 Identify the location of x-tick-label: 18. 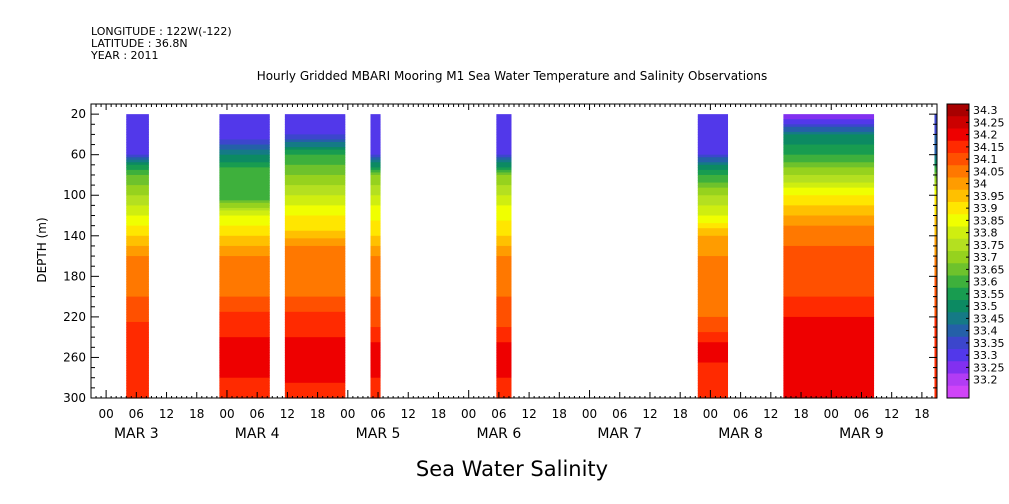
(559, 414).